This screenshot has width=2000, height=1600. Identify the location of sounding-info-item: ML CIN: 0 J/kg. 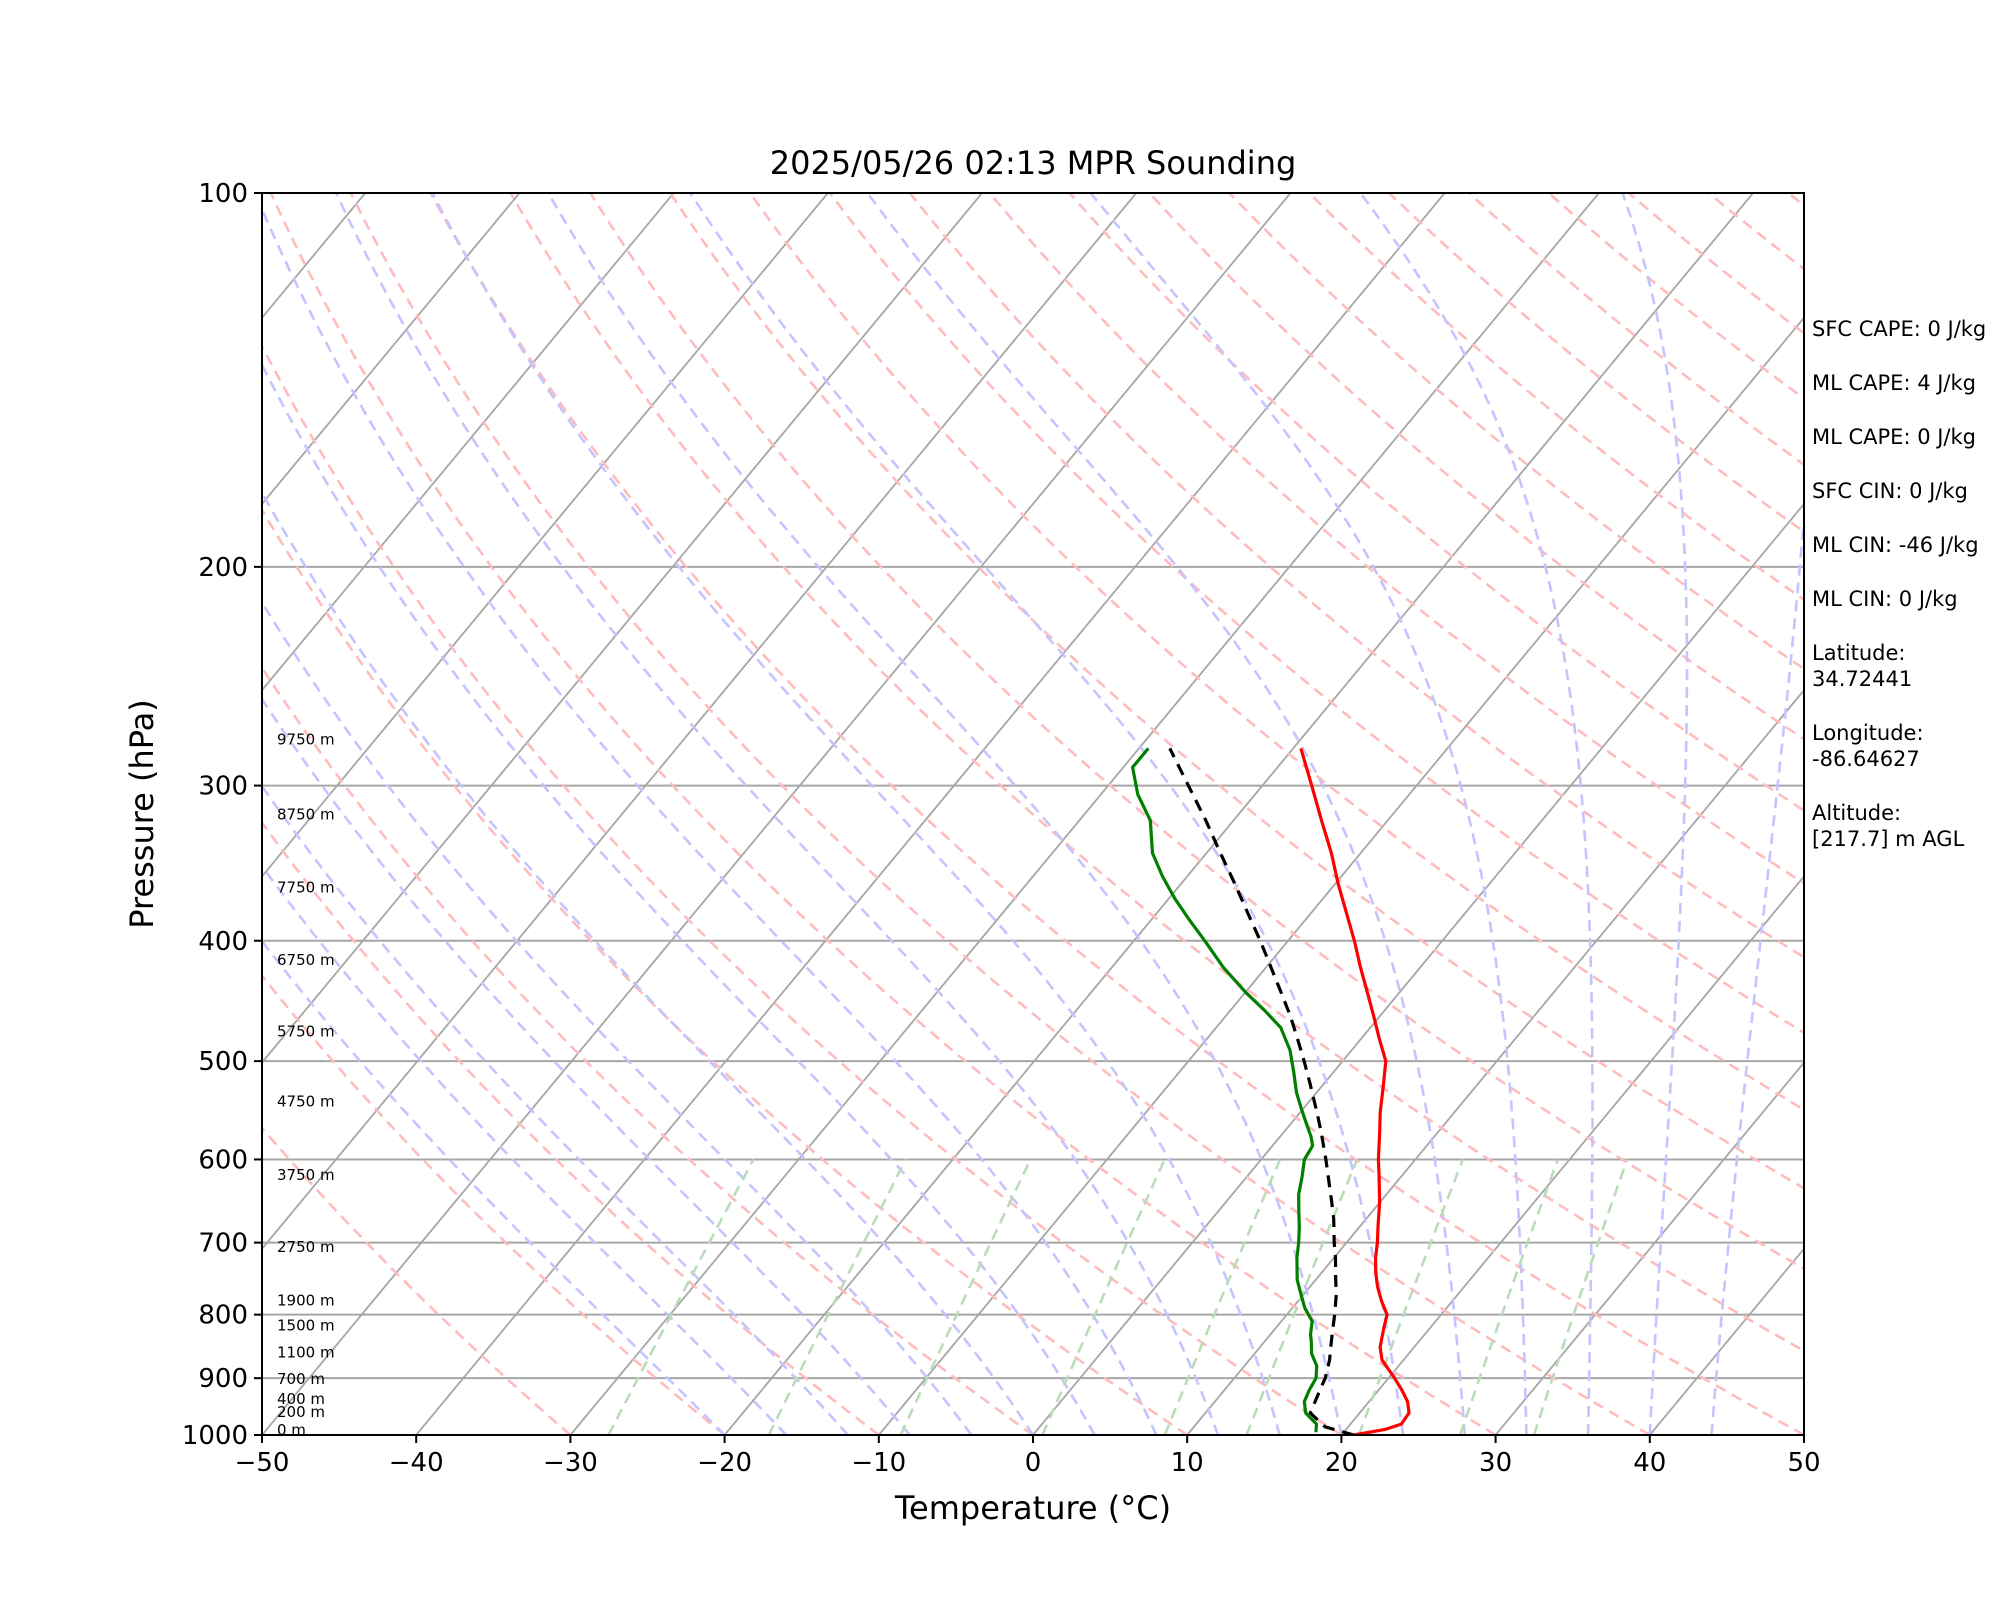
(1885, 599).